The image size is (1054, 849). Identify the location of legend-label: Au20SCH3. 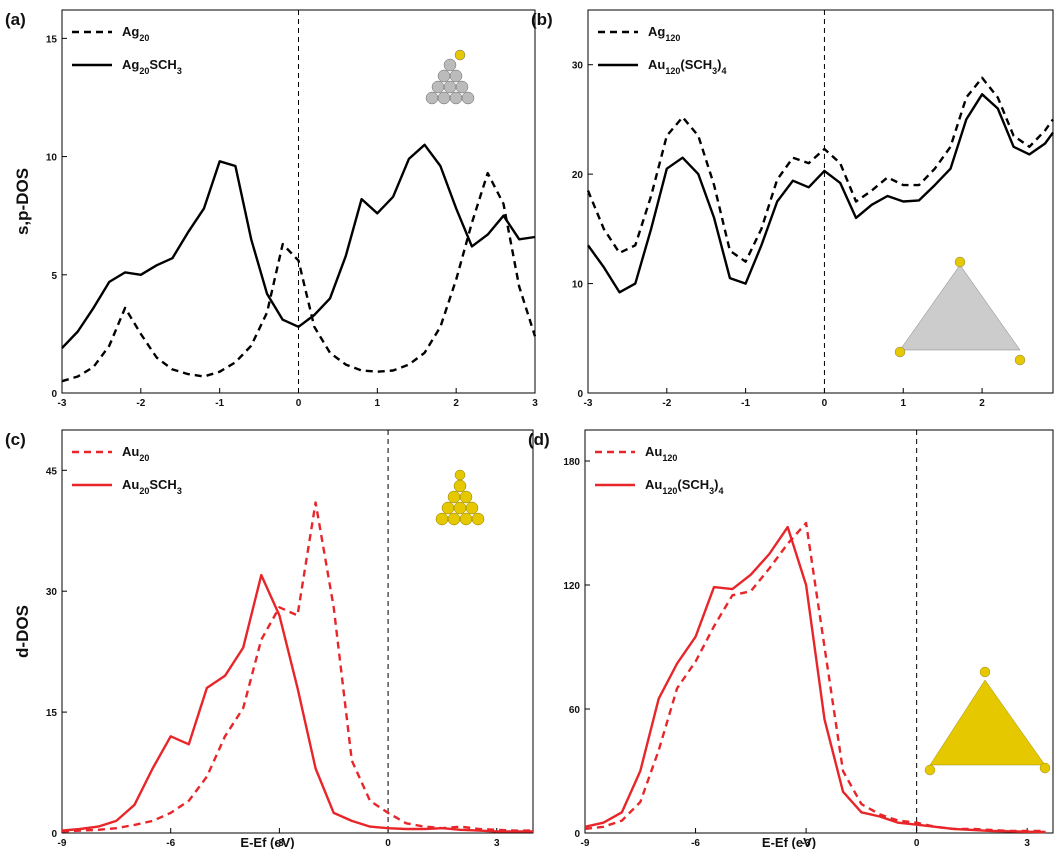
(152, 486).